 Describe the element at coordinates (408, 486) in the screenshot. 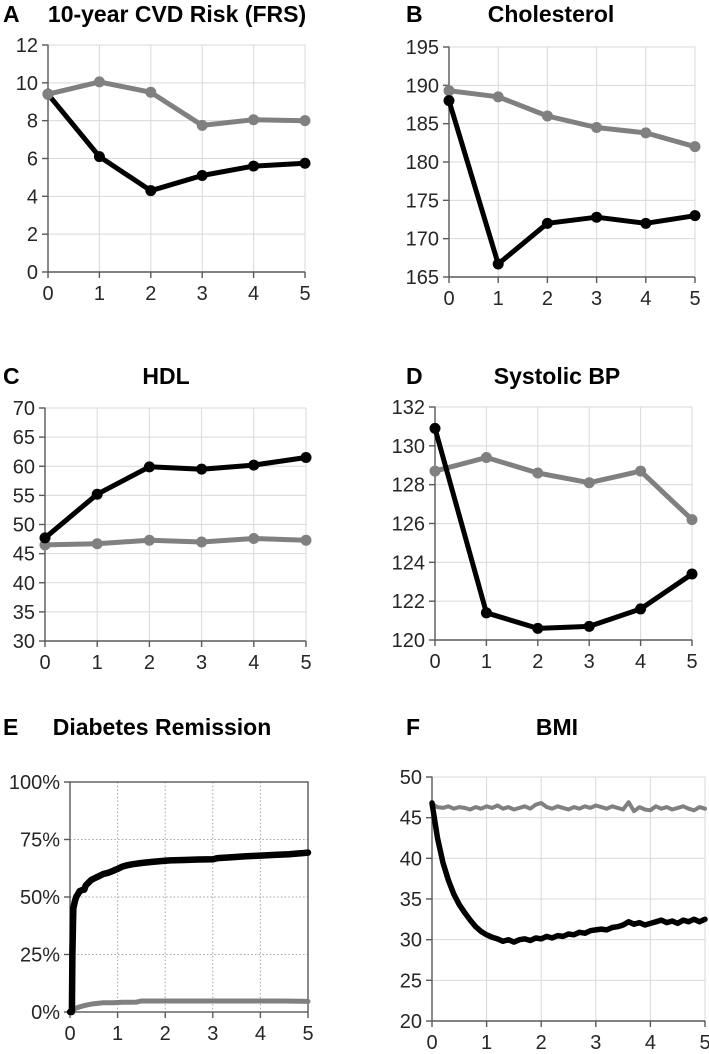

I see `svg-text: 128` at that location.